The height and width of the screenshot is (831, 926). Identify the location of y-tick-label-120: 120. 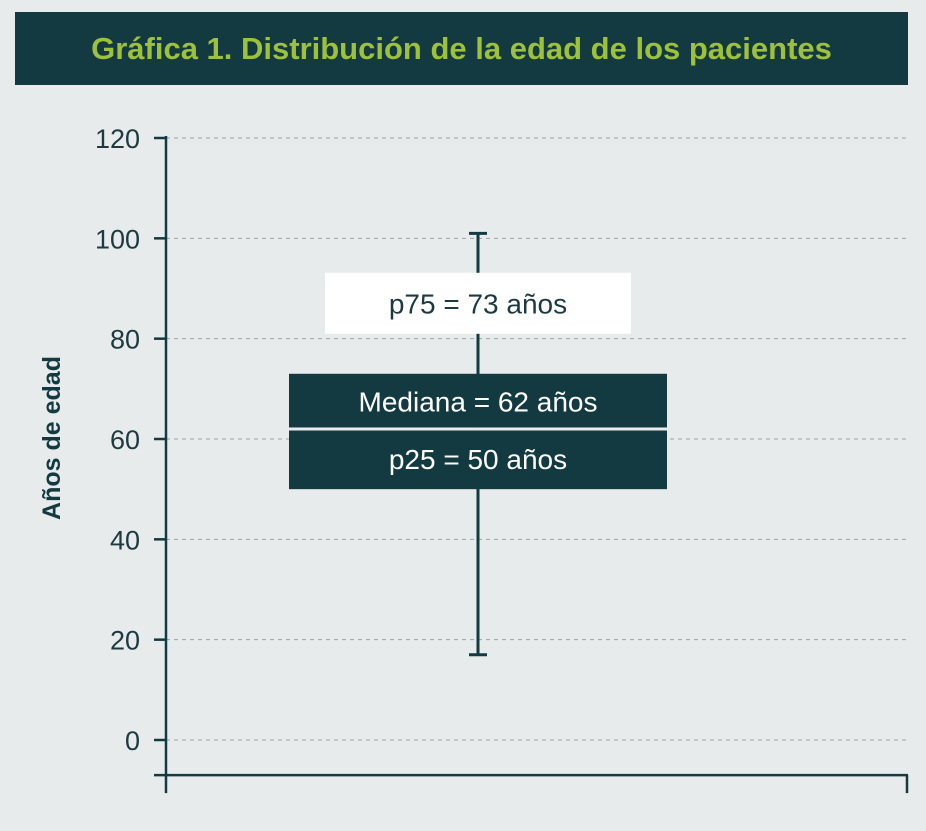
(117, 139).